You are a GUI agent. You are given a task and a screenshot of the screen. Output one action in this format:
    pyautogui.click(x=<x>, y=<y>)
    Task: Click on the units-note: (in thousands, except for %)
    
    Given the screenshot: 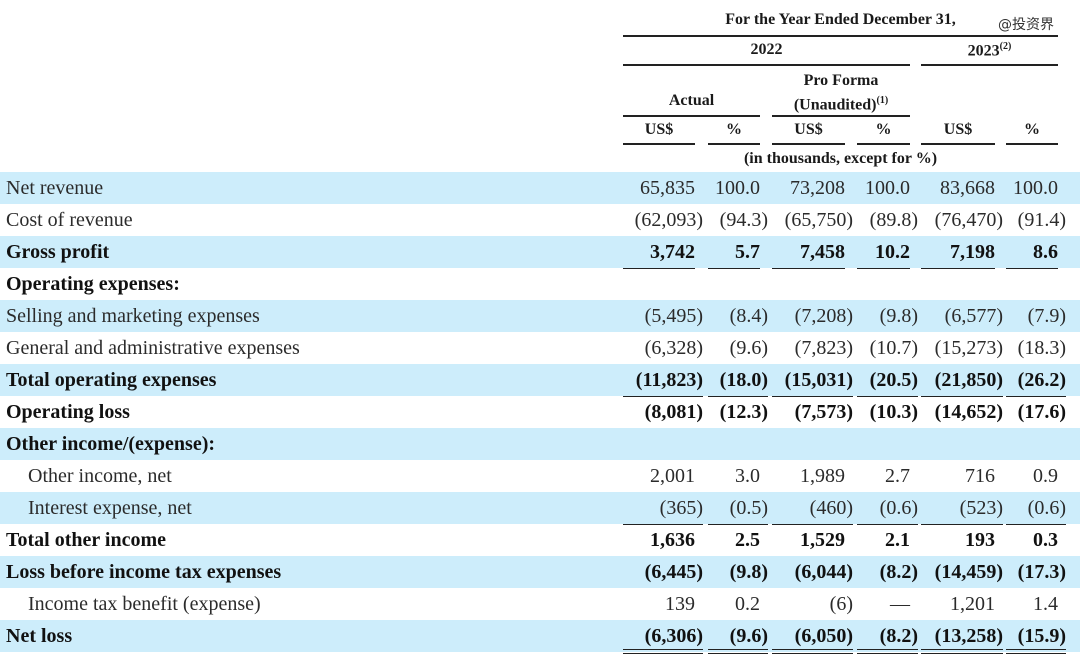 What is the action you would take?
    pyautogui.click(x=840, y=158)
    